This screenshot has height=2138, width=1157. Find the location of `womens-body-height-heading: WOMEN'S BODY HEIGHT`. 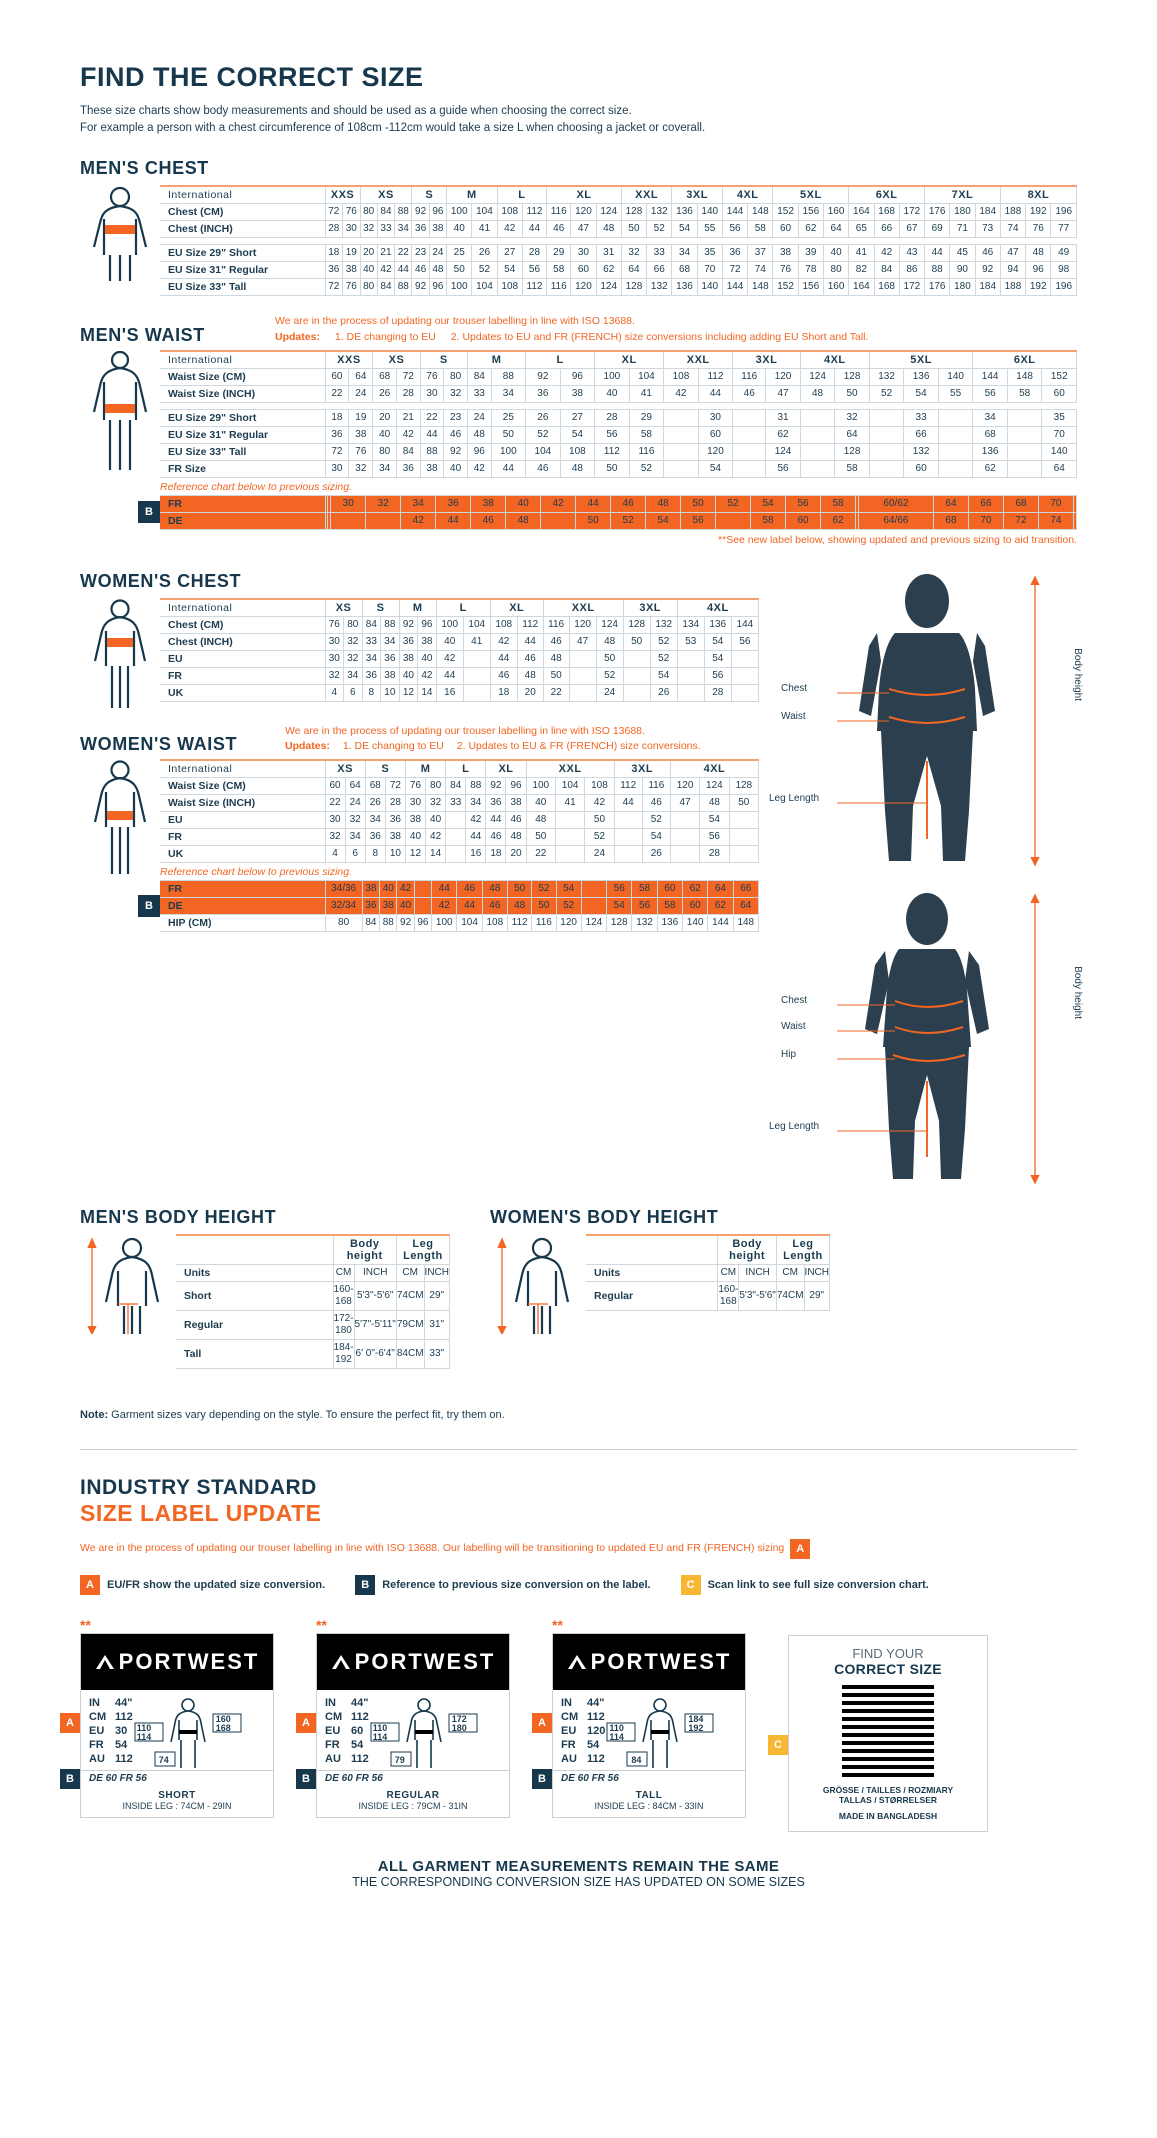

womens-body-height-heading: WOMEN'S BODY HEIGHT is located at coordinates (604, 1216).